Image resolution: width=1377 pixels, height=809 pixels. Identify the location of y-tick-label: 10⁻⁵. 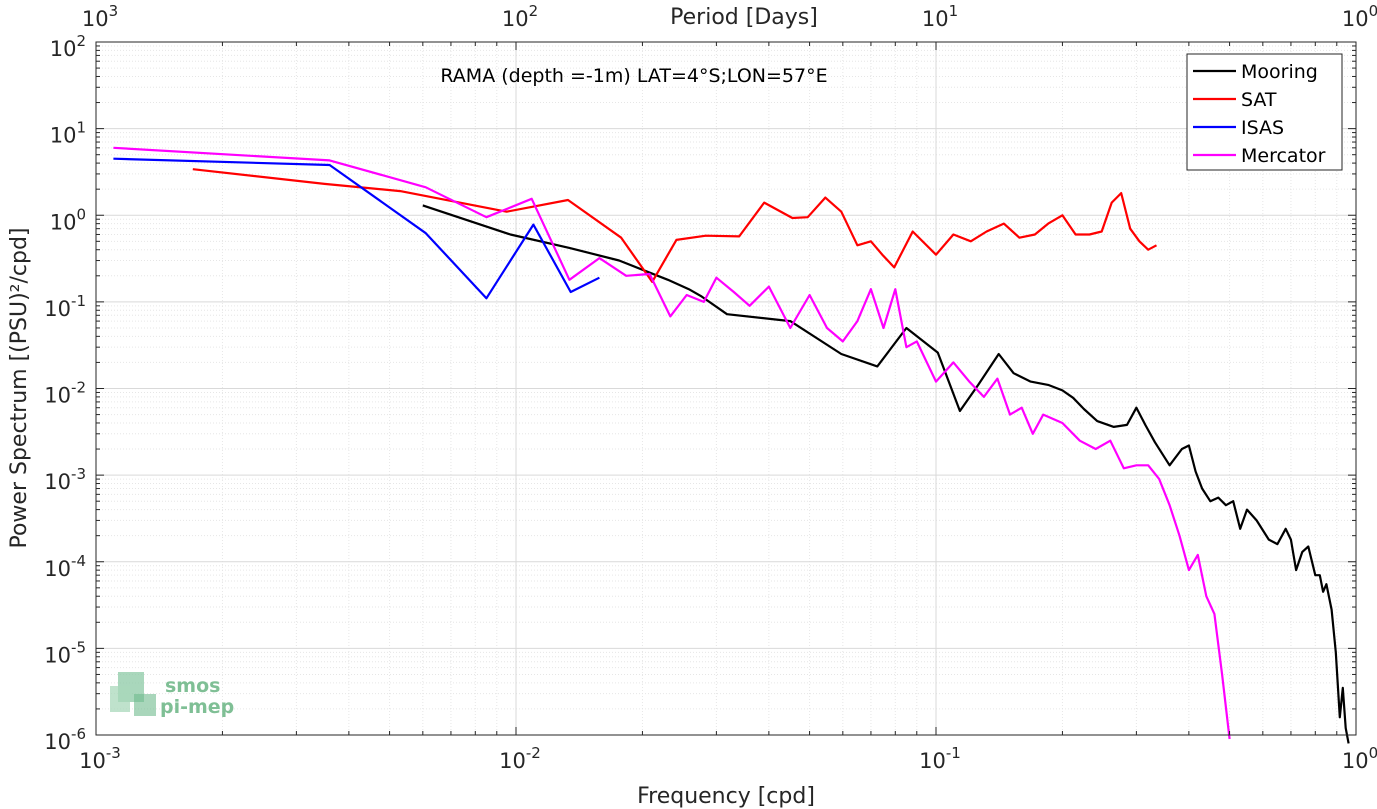
(65, 652).